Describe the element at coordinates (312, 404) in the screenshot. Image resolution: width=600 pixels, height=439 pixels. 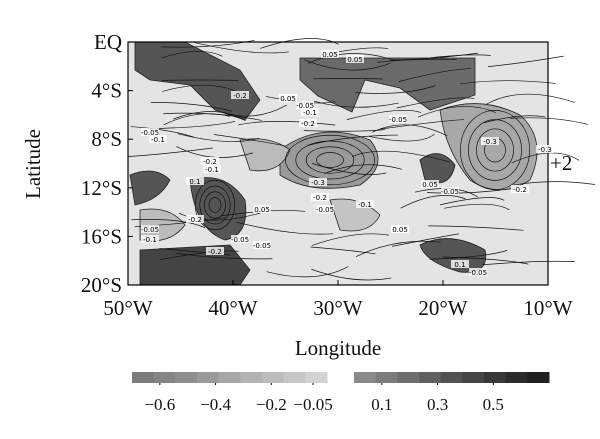
I see `colorbar-tick-label: −0.05` at that location.